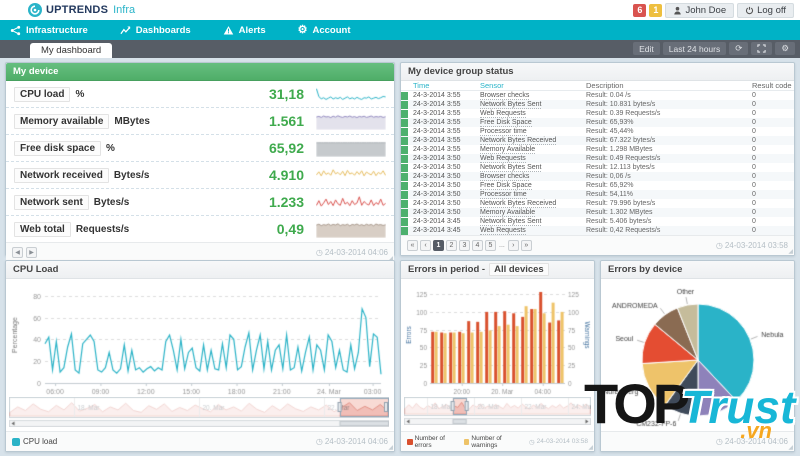  What do you see at coordinates (497, 411) in the screenshot?
I see `errors-chart-navigator` at bounding box center [497, 411].